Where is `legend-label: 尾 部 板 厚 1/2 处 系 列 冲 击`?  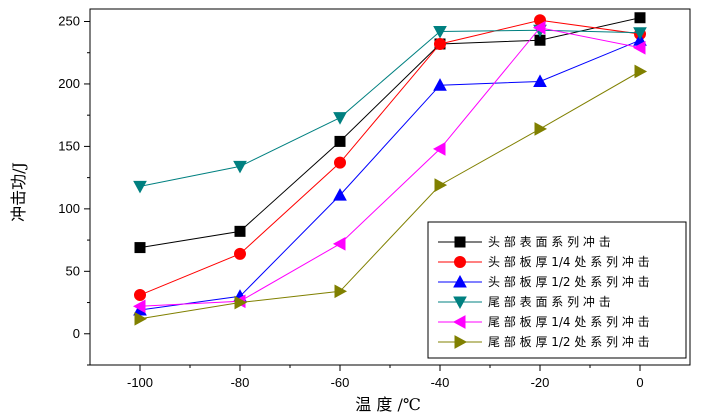
legend-label: 尾 部 板 厚 1/2 处 系 列 冲 击 is located at coordinates (569, 341).